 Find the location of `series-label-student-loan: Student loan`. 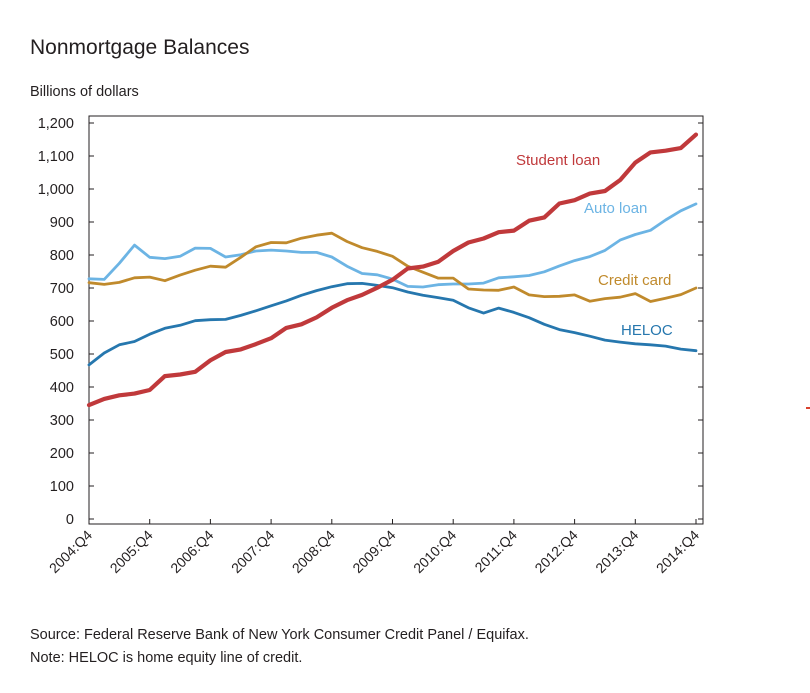

series-label-student-loan: Student loan is located at coordinates (558, 160).